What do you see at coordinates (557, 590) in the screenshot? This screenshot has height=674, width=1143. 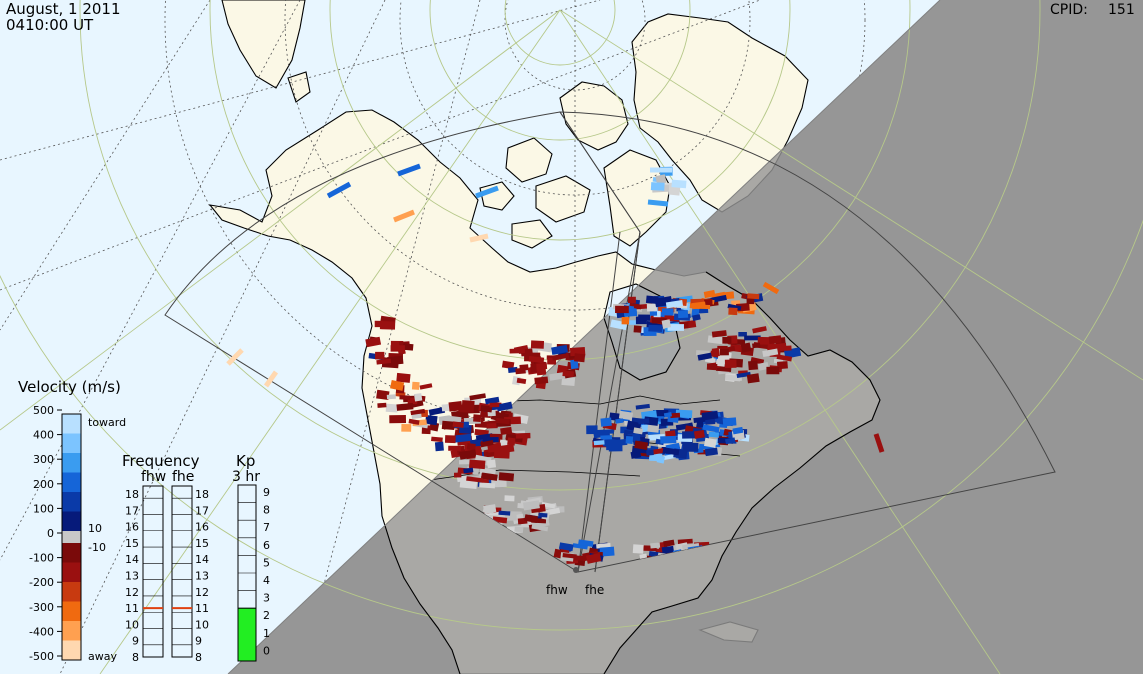 I see `radar-site-label-fhw: fhw` at bounding box center [557, 590].